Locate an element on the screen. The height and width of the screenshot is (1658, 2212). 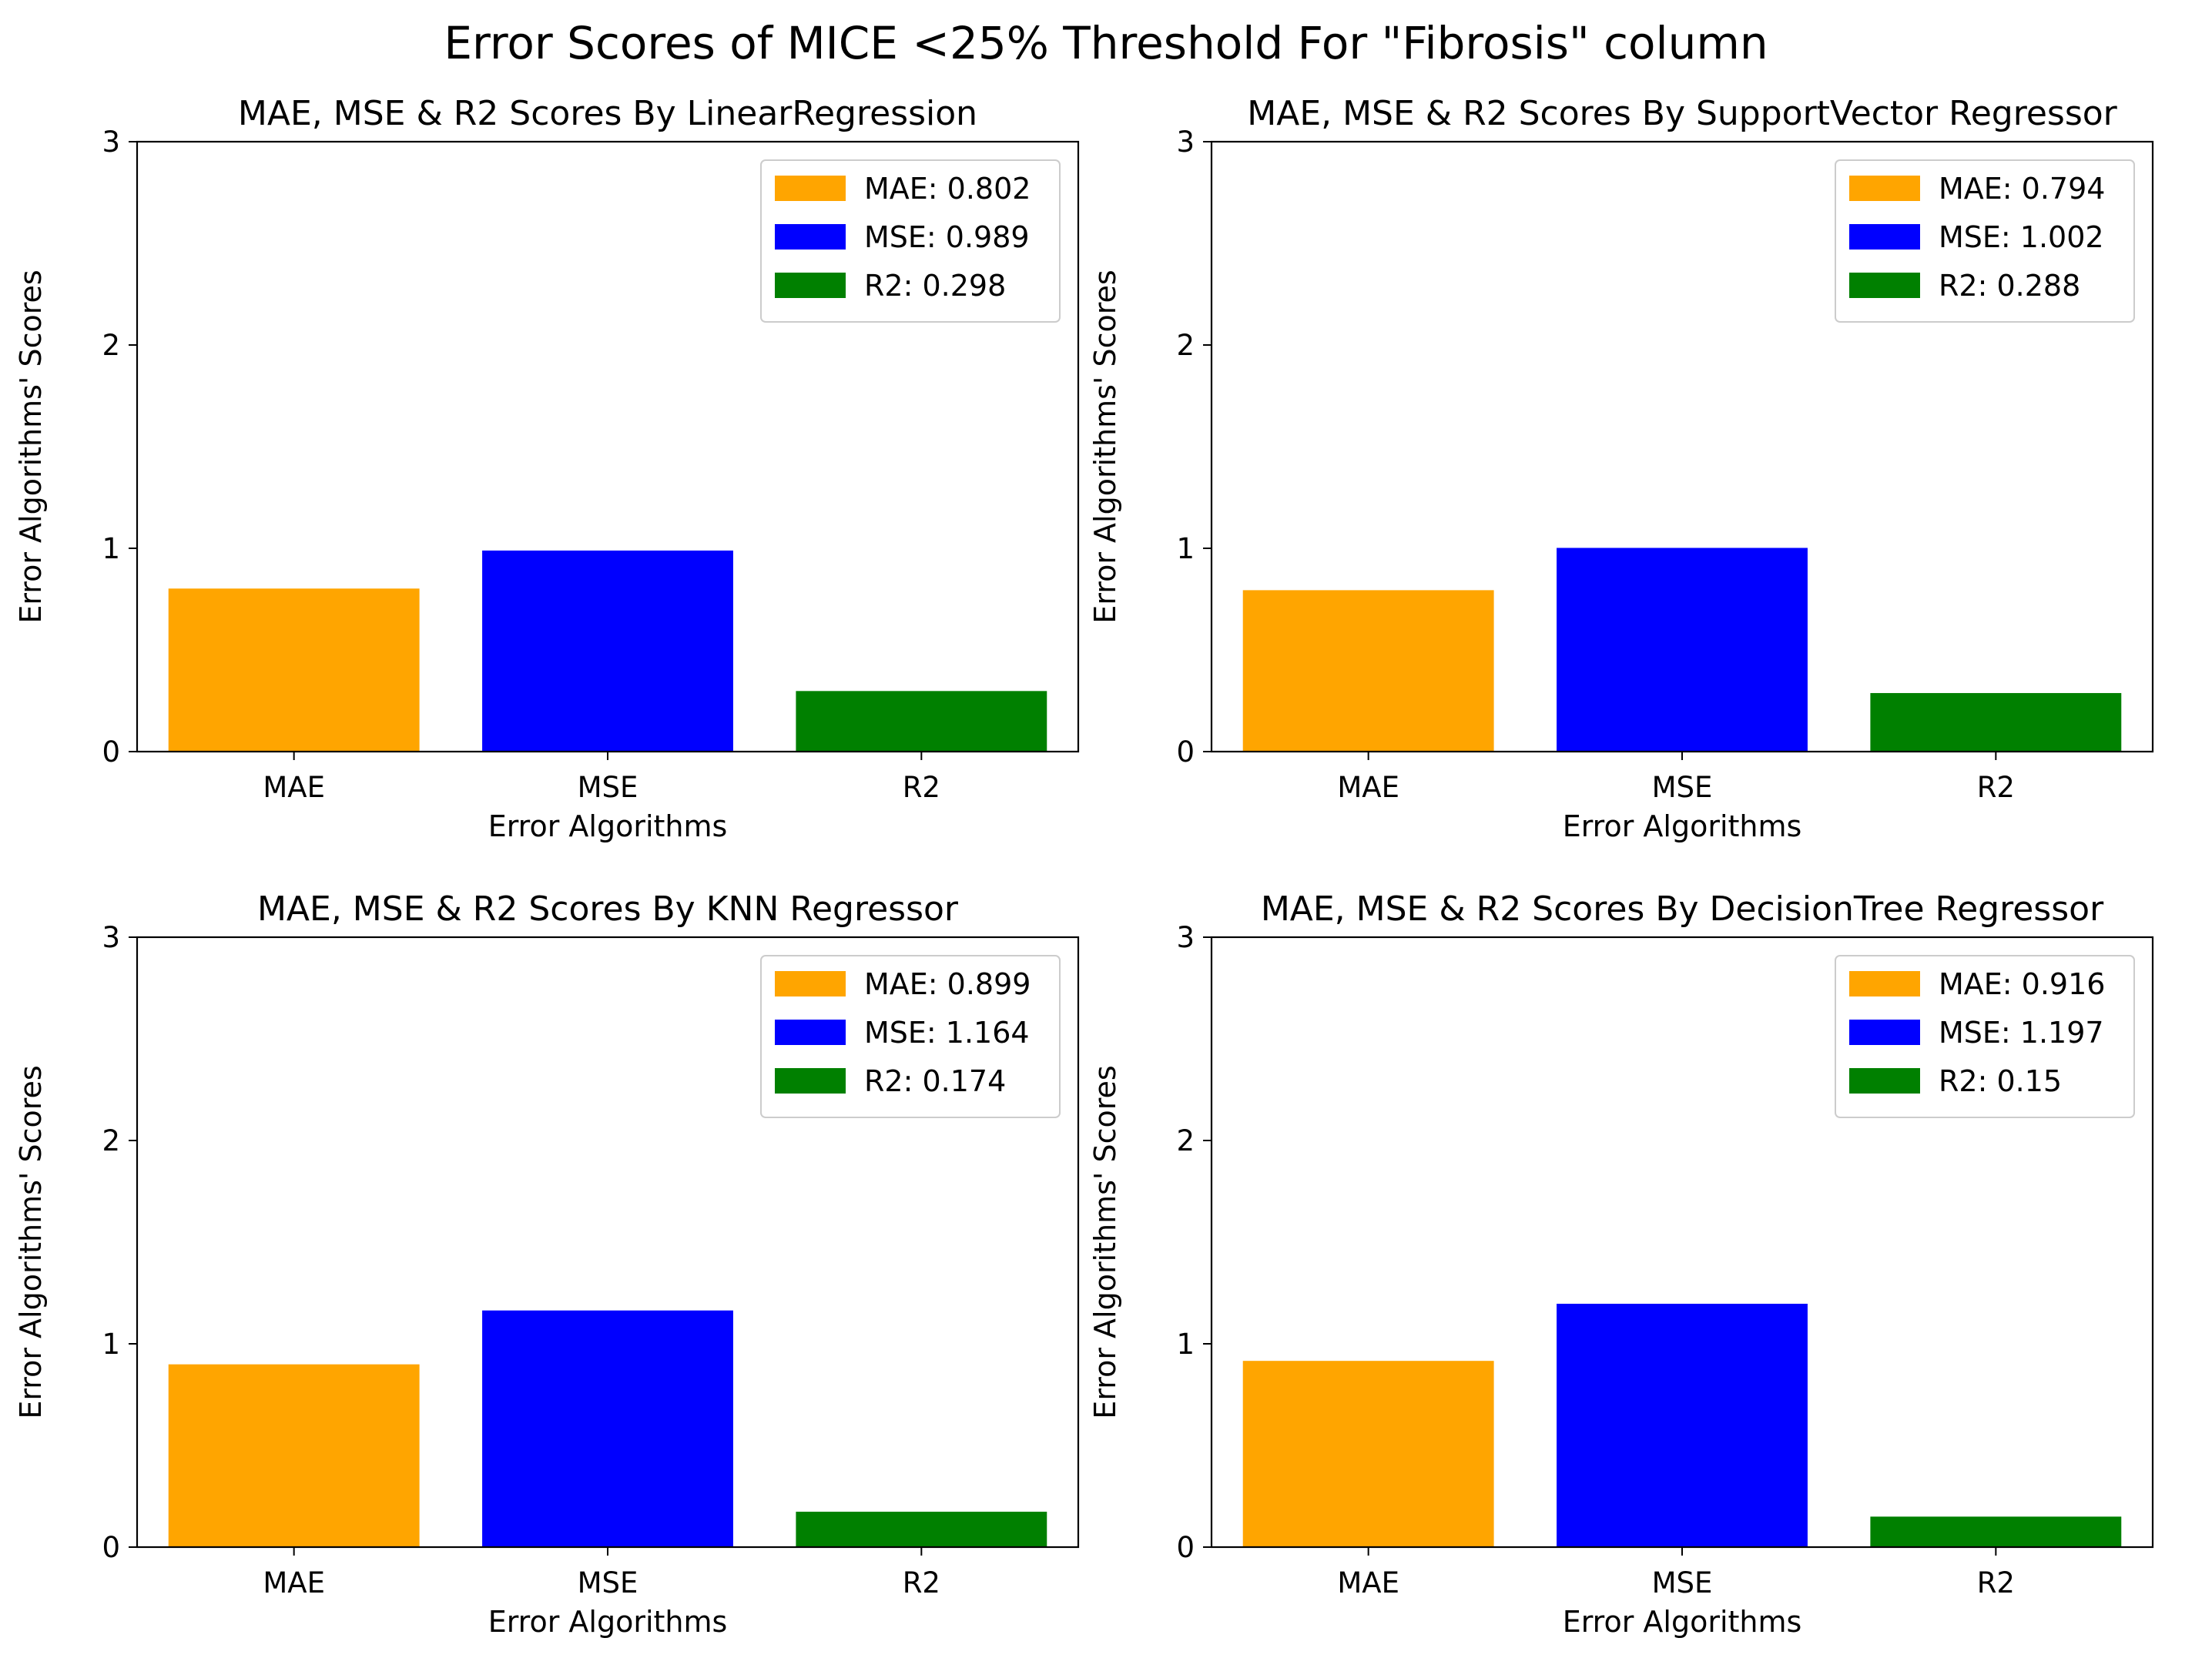
legend: MAE: 0.916 MSE: 1.197 R2: 0.15 is located at coordinates (1985, 1036).